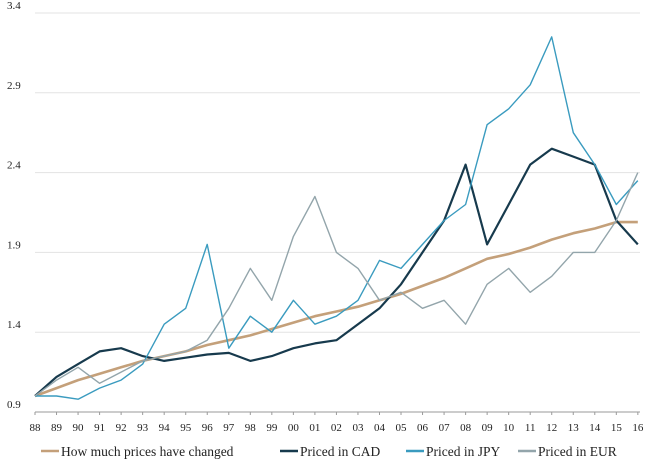  Describe the element at coordinates (14, 325) in the screenshot. I see `y-tick-label: 1.4` at that location.